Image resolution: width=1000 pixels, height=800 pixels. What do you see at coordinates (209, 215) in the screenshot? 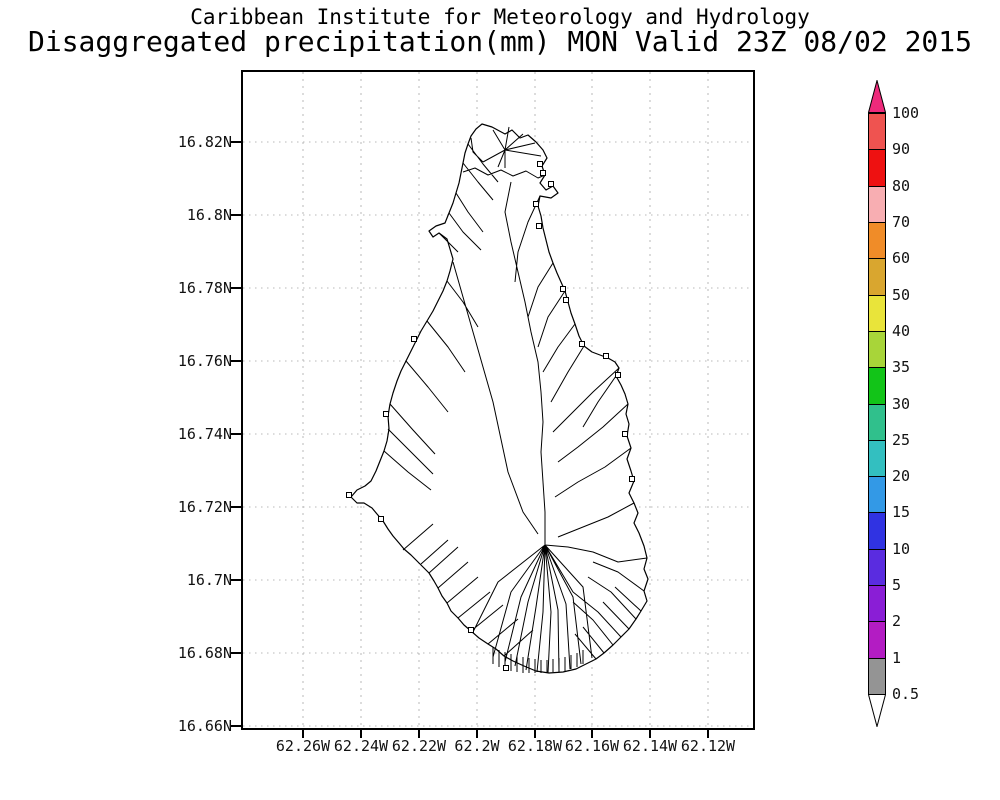
I see `y-axis-label: 16.8N` at bounding box center [209, 215].